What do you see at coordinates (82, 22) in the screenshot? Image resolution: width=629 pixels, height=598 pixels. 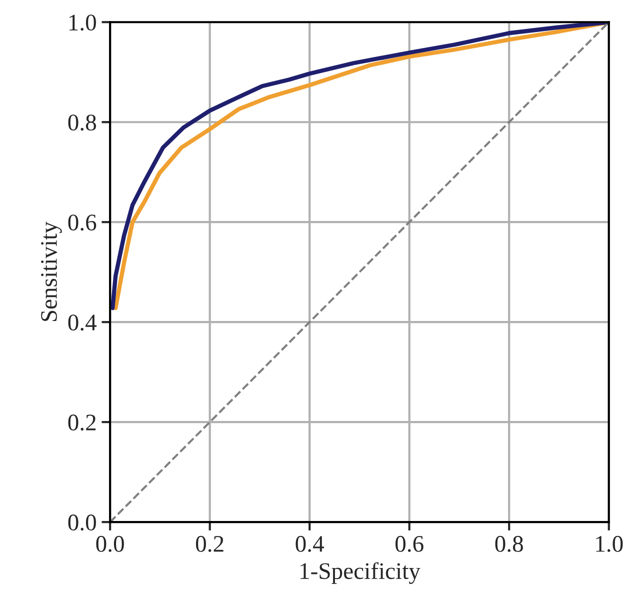 I see `y-tick-label: 1.0` at bounding box center [82, 22].